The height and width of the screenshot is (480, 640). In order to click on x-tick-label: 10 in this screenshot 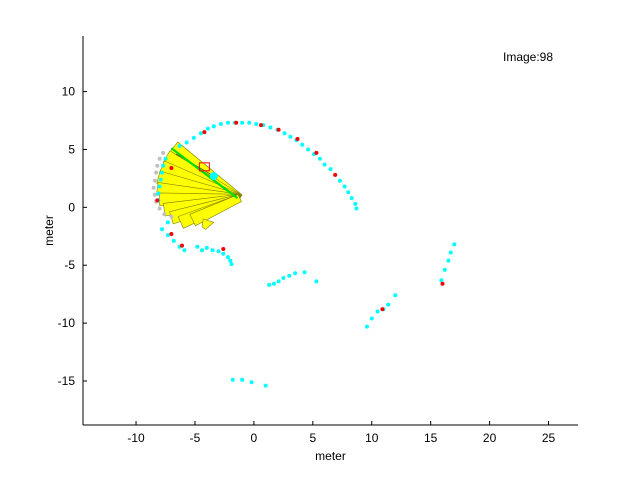, I will do `click(372, 438)`.